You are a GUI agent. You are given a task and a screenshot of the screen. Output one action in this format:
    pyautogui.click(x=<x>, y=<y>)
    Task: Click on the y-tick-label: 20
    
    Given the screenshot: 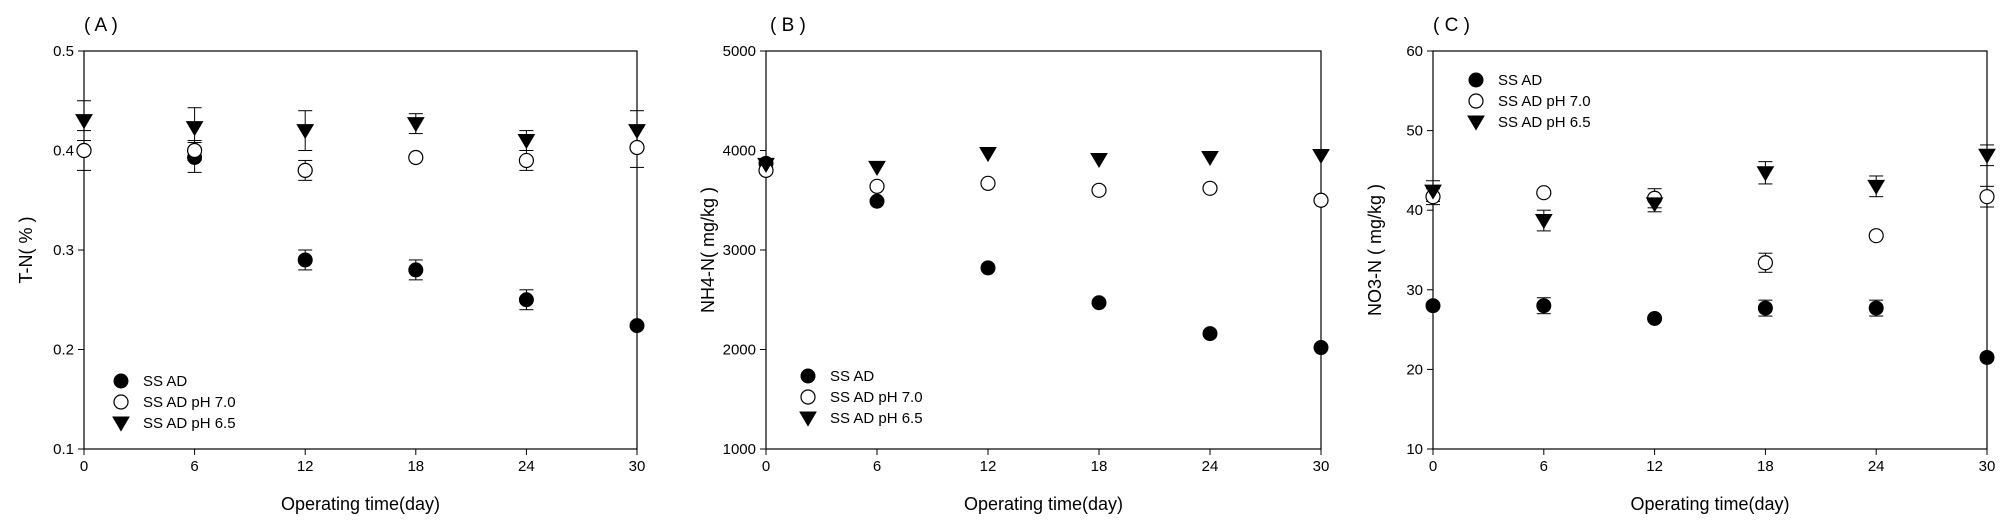 What is the action you would take?
    pyautogui.click(x=1414, y=369)
    